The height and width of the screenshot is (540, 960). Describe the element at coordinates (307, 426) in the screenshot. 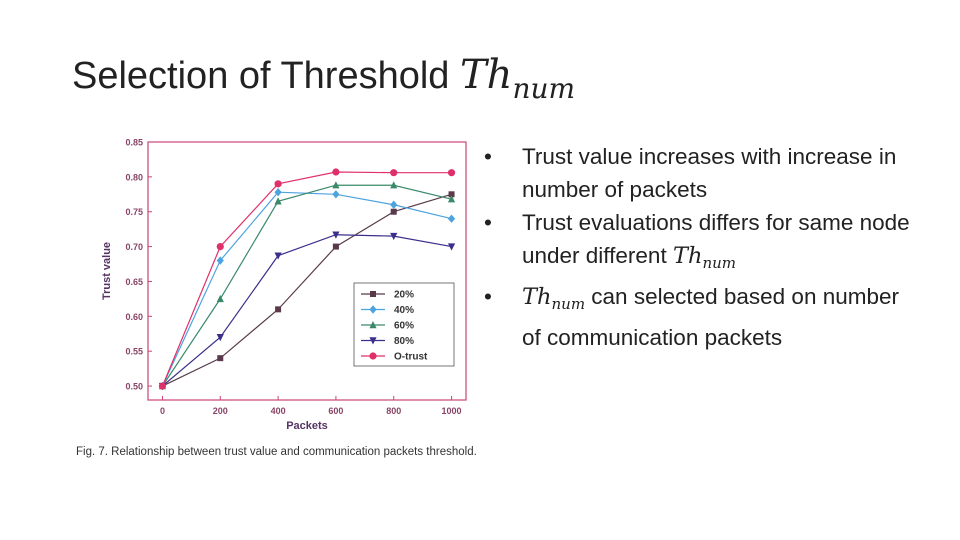

I see `x-axis-label: Packets` at that location.